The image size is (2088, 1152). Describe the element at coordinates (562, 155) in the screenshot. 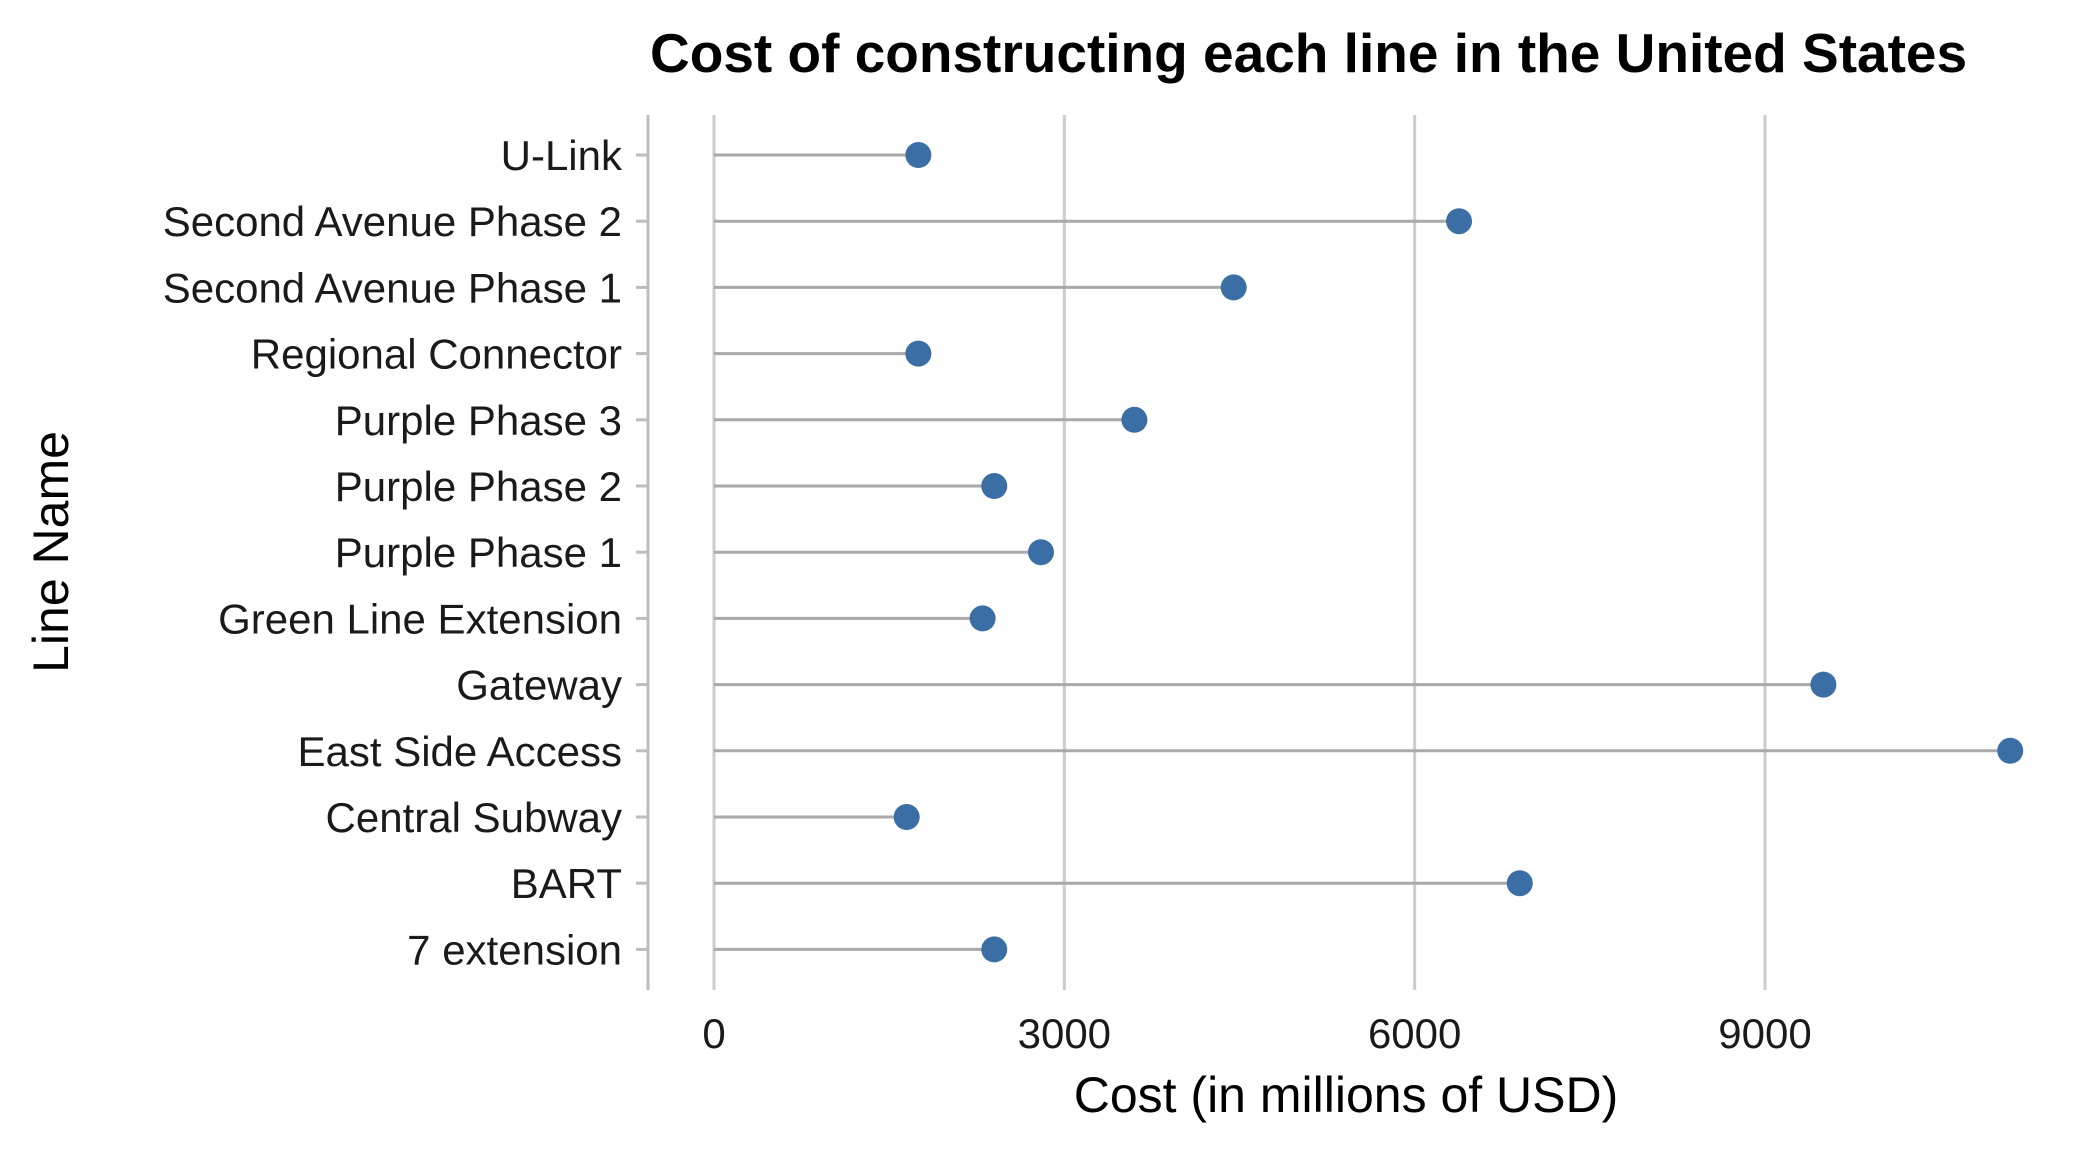

I see `y-tick-label-u-link: U-Link` at that location.